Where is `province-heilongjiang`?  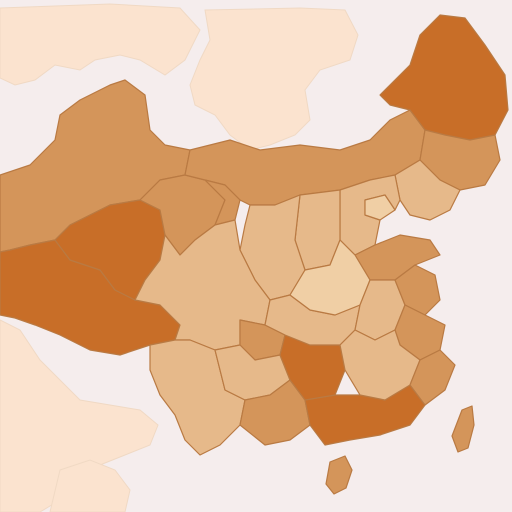 province-heilongjiang is located at coordinates (444, 77).